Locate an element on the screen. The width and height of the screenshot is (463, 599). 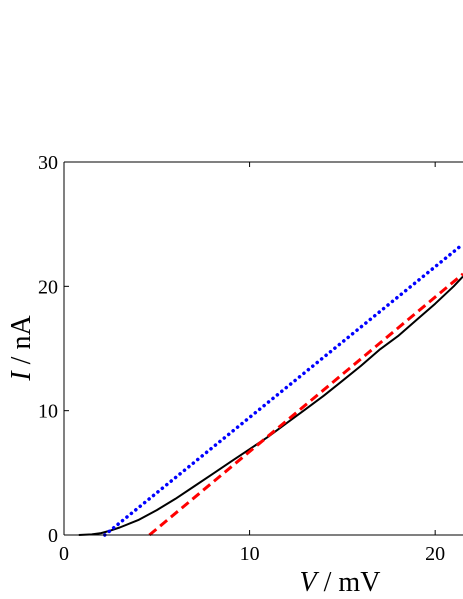
y-tick-label: 30 is located at coordinates (48, 163).